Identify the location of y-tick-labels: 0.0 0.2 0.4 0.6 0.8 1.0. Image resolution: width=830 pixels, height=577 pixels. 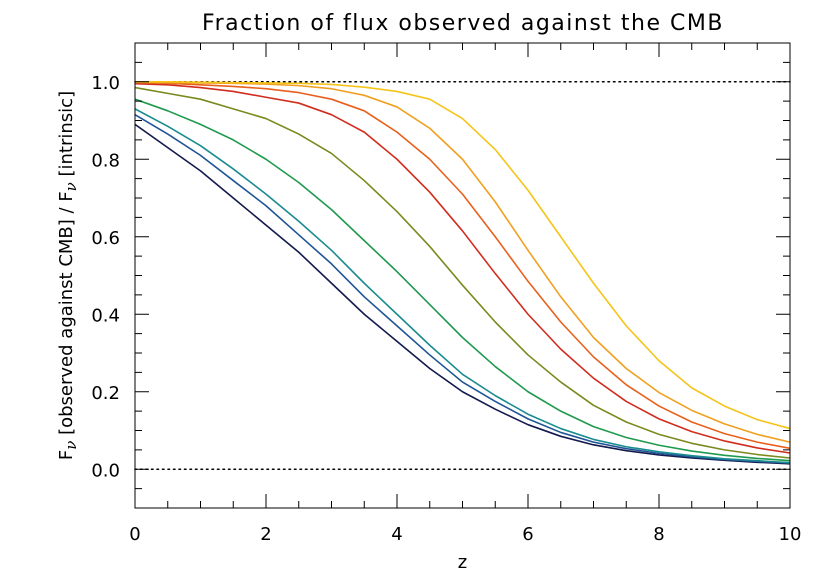
(105, 277).